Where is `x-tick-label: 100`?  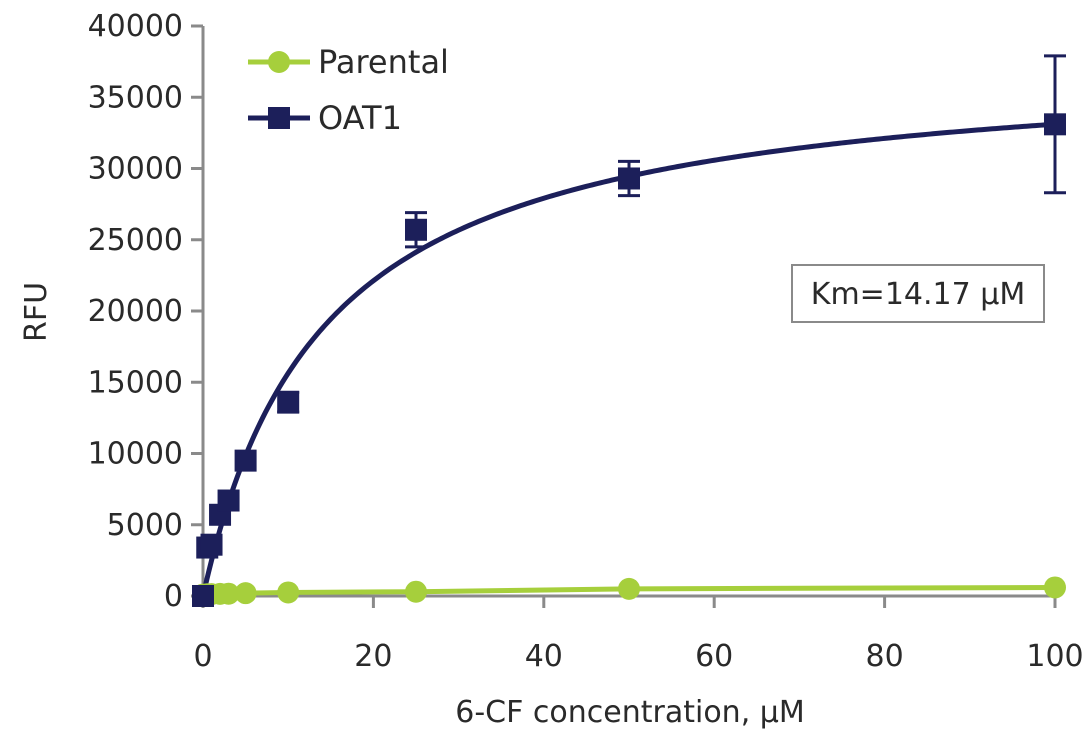 x-tick-label: 100 is located at coordinates (1054, 656).